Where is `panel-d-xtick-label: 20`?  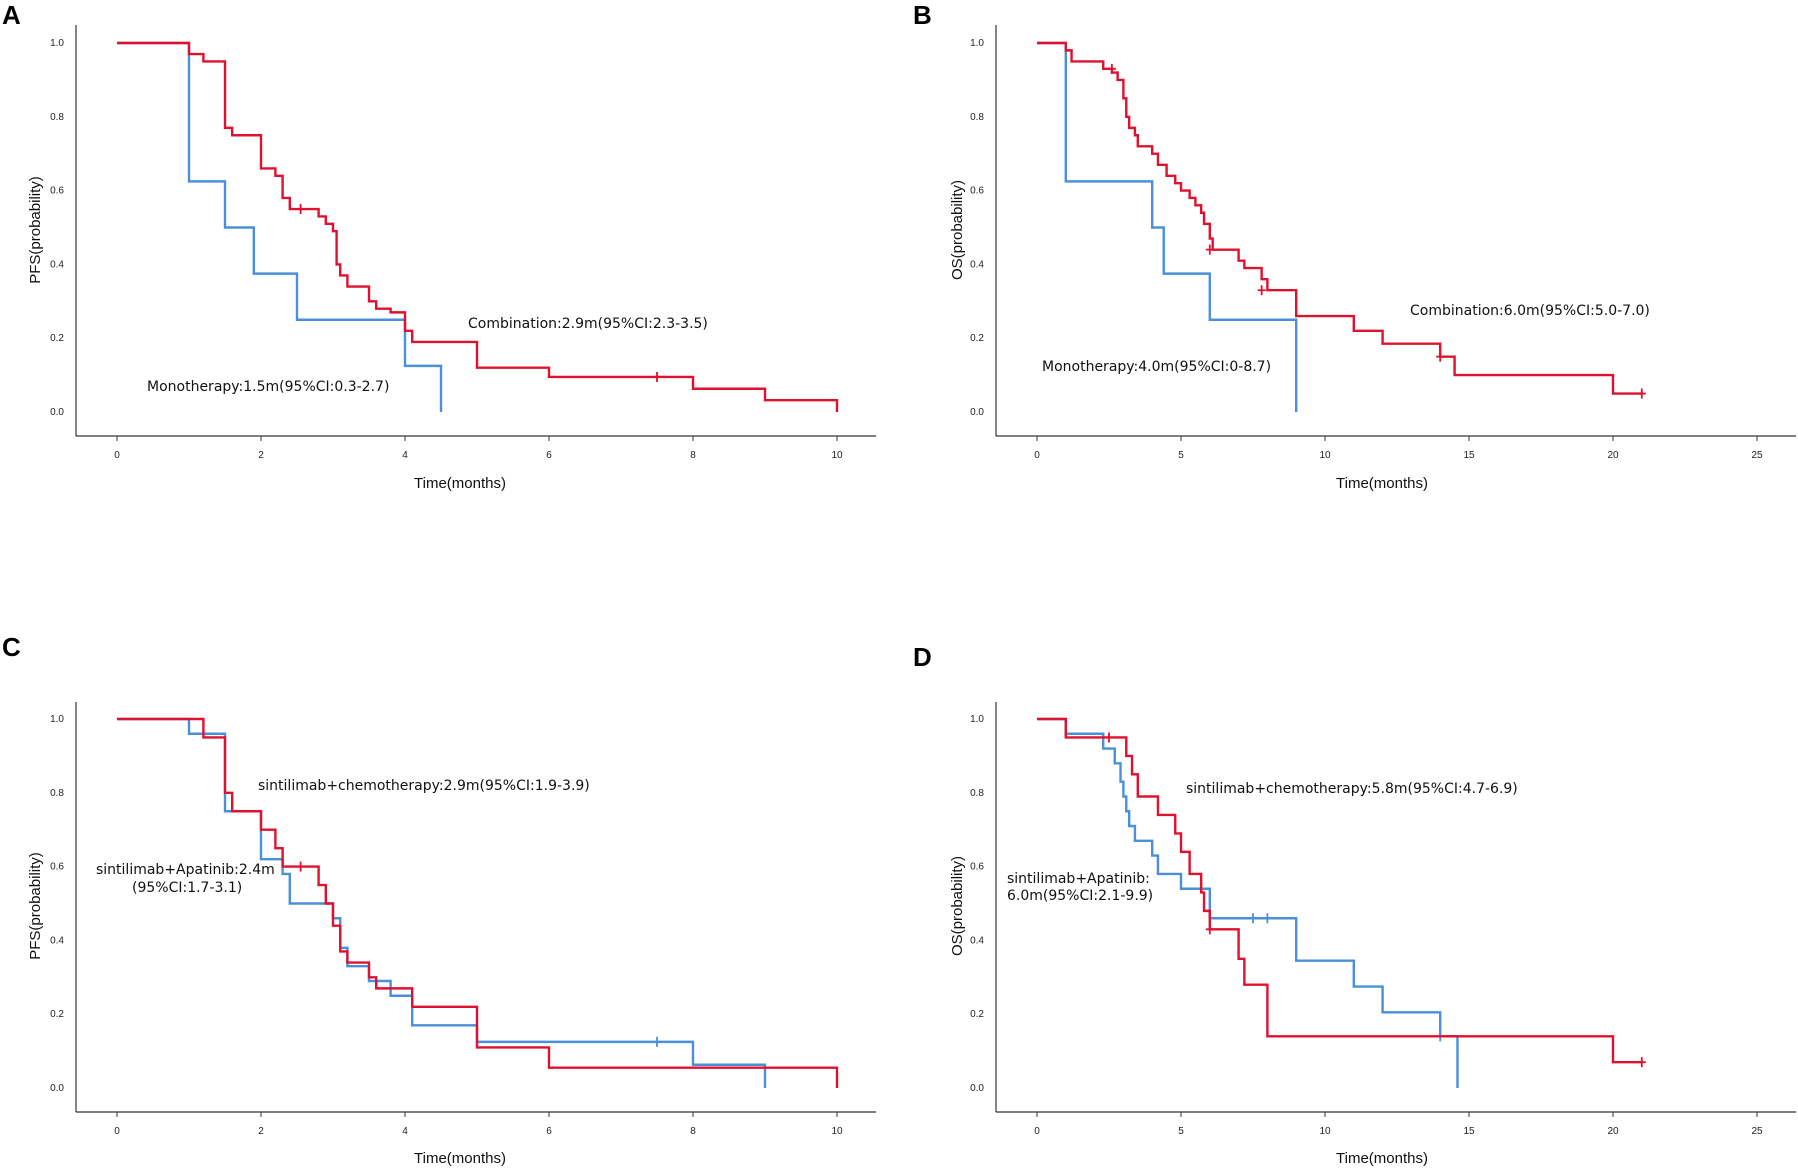 panel-d-xtick-label: 20 is located at coordinates (1613, 1131).